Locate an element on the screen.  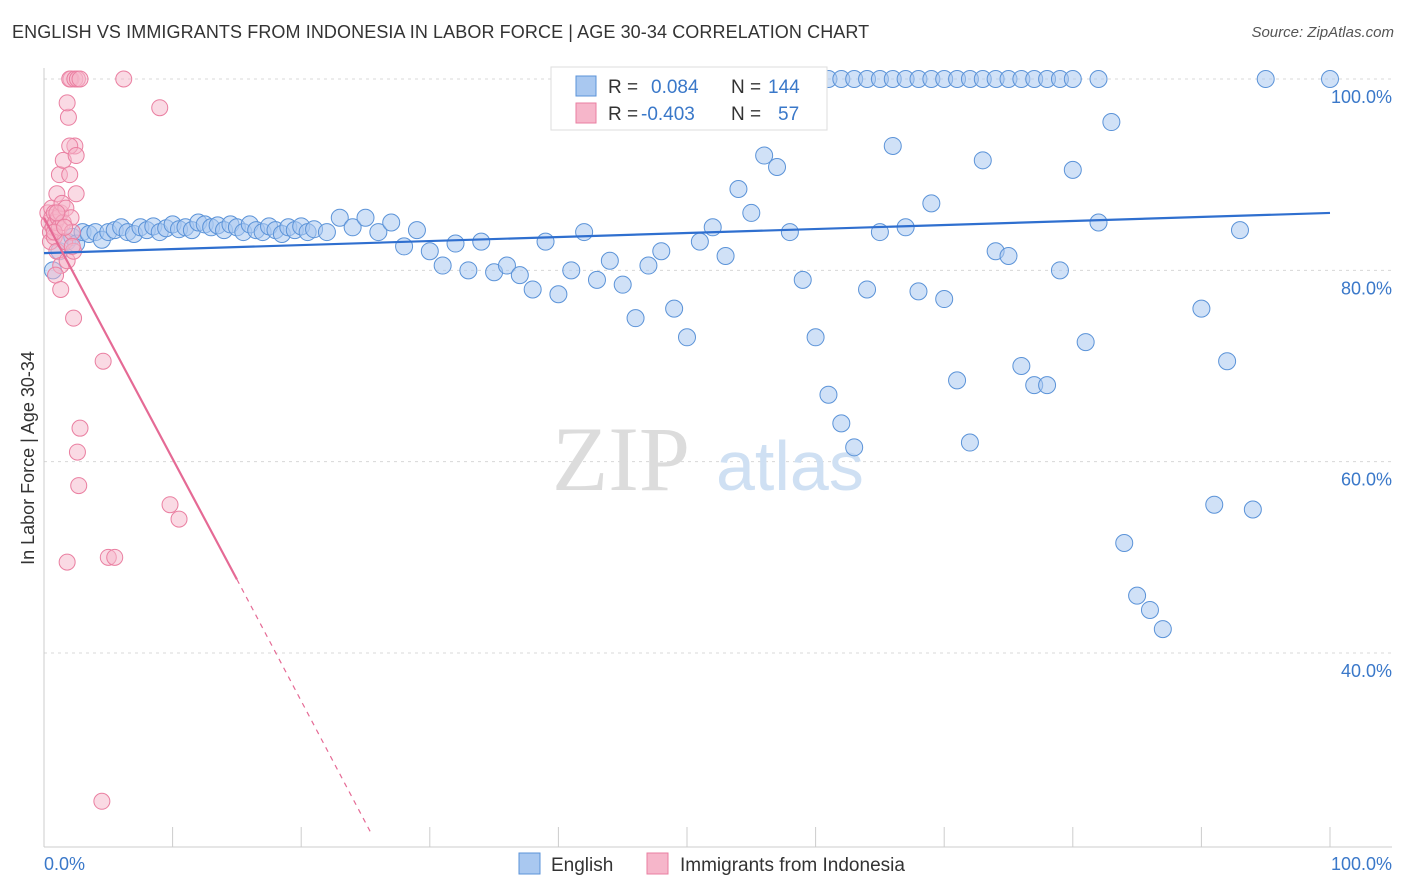
x-ticks is located at coordinates (687, 837).